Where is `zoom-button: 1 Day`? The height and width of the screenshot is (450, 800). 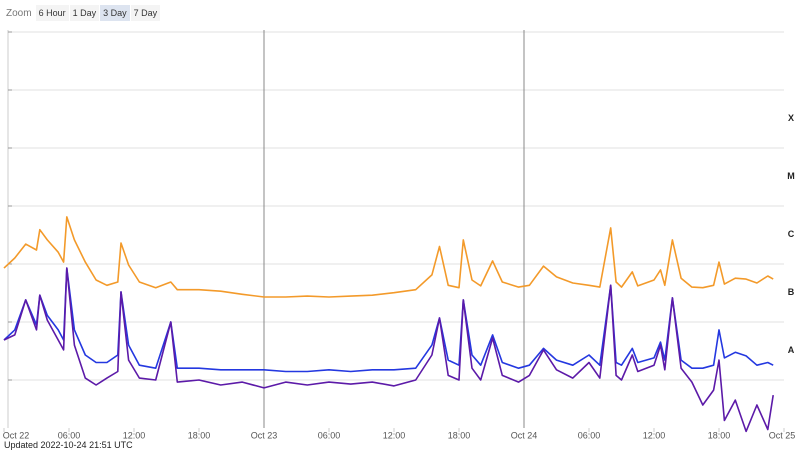 zoom-button: 1 Day is located at coordinates (84, 13).